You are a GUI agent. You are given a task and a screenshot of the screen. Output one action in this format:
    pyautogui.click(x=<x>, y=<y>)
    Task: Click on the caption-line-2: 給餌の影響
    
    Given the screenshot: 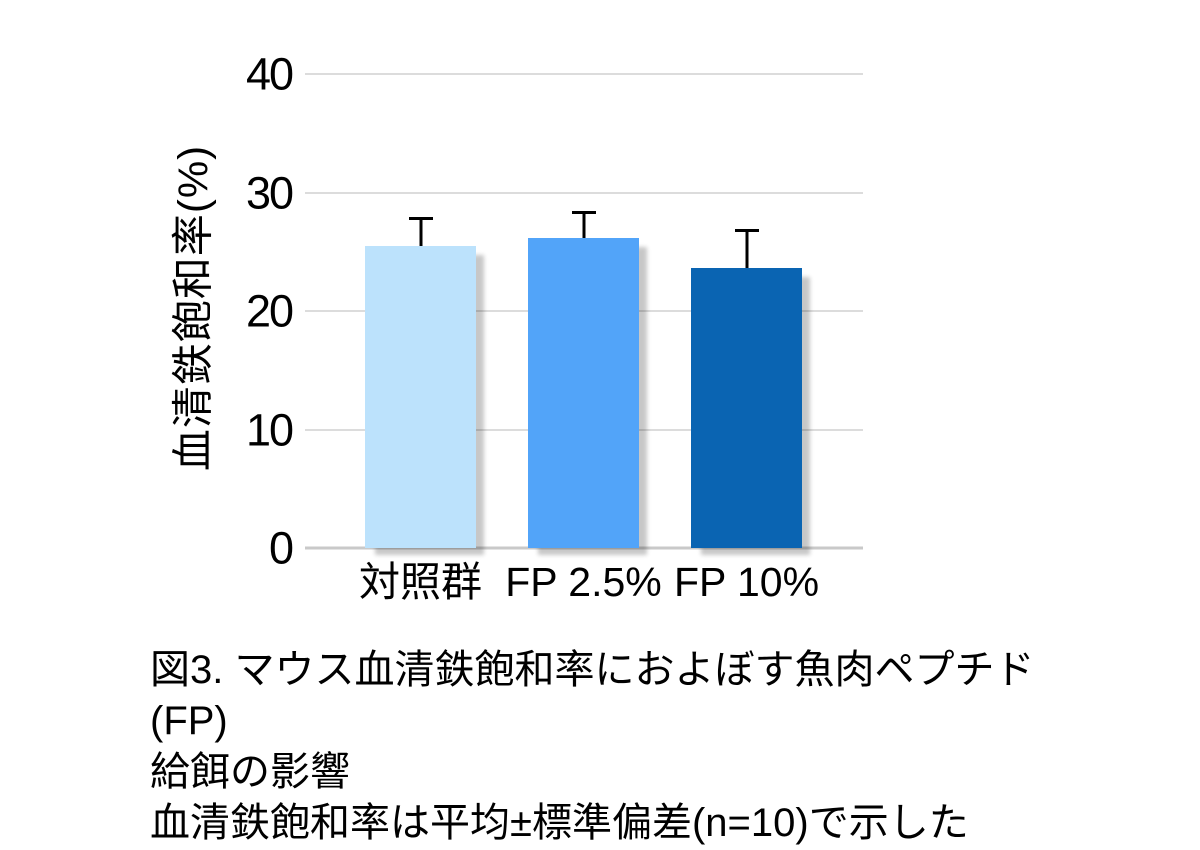 What is the action you would take?
    pyautogui.click(x=250, y=772)
    